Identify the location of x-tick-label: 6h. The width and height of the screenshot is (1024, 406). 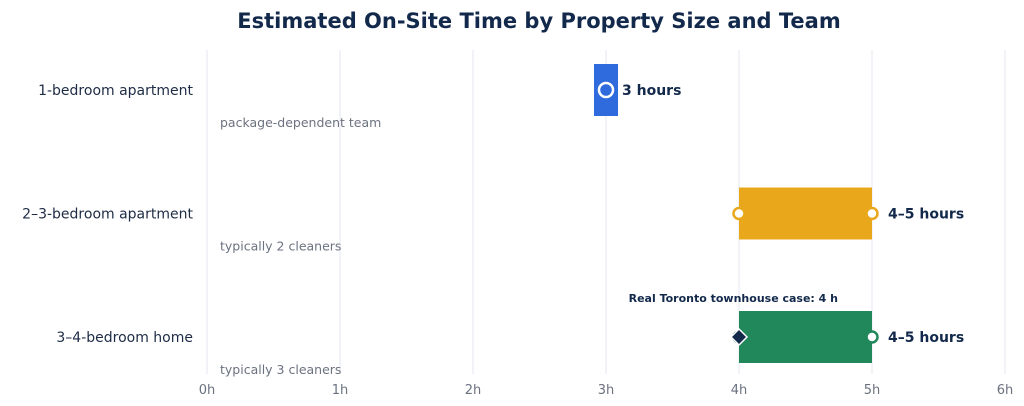
(1005, 390).